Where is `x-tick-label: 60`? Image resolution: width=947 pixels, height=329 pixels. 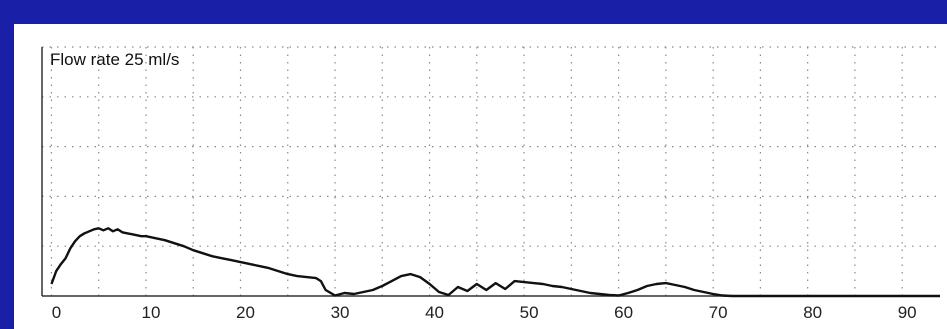
x-tick-label: 60 is located at coordinates (623, 312).